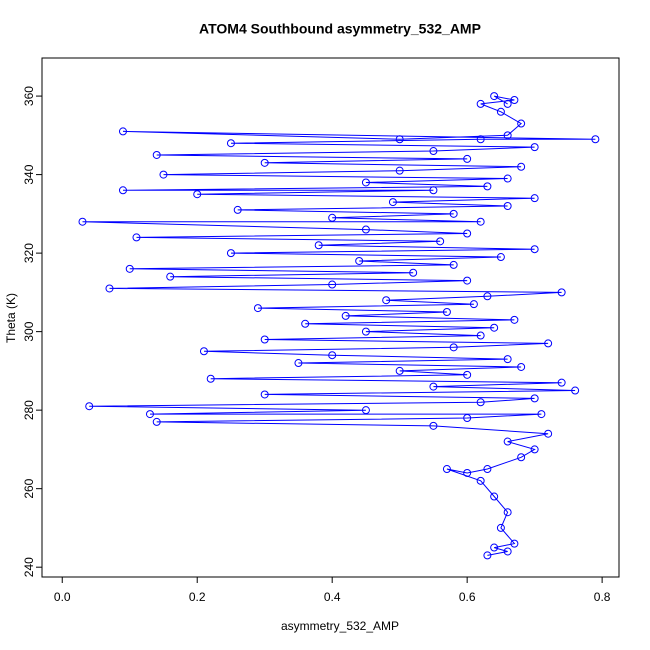 This screenshot has height=650, width=650. I want to click on y-tick-label: 300, so click(29, 331).